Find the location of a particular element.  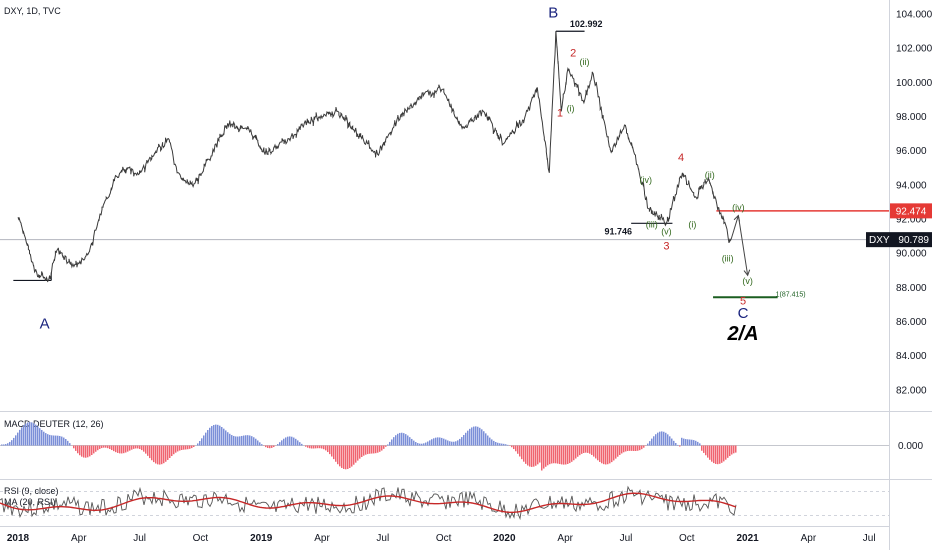

price-tick-label: 94.000 is located at coordinates (911, 185).